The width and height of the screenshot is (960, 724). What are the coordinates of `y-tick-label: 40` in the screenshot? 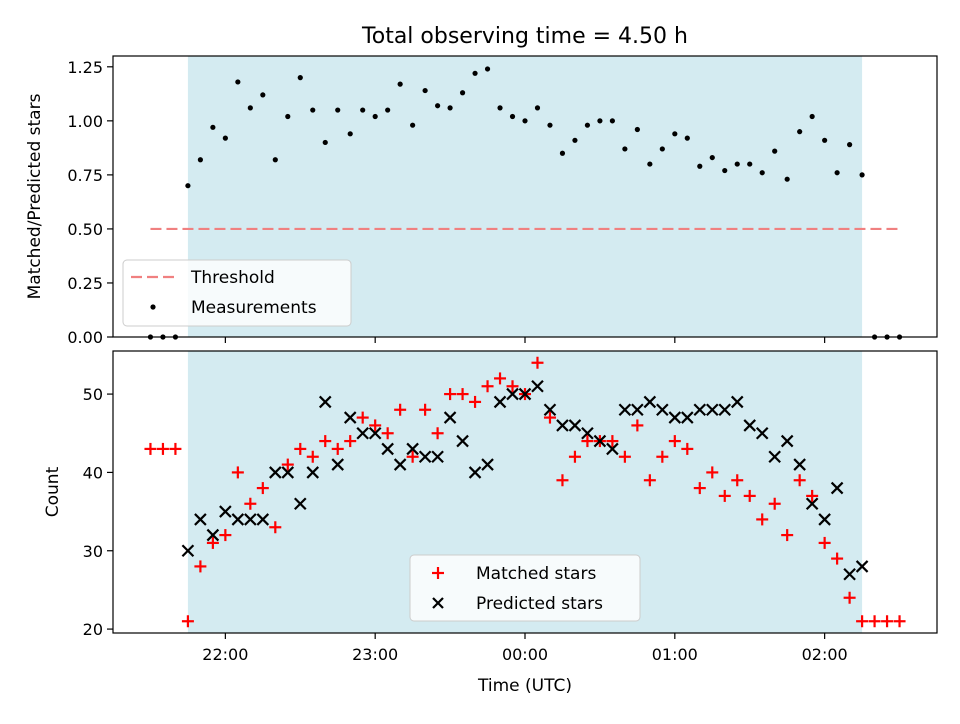 It's located at (93, 472).